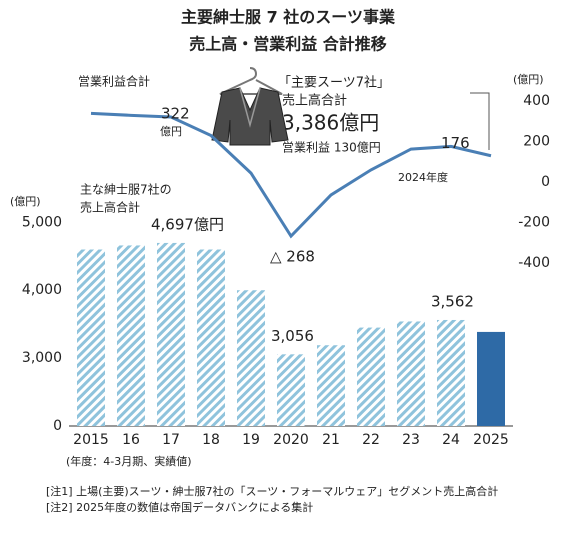 The width and height of the screenshot is (576, 538). I want to click on y2-tick-label: 0, so click(545, 182).